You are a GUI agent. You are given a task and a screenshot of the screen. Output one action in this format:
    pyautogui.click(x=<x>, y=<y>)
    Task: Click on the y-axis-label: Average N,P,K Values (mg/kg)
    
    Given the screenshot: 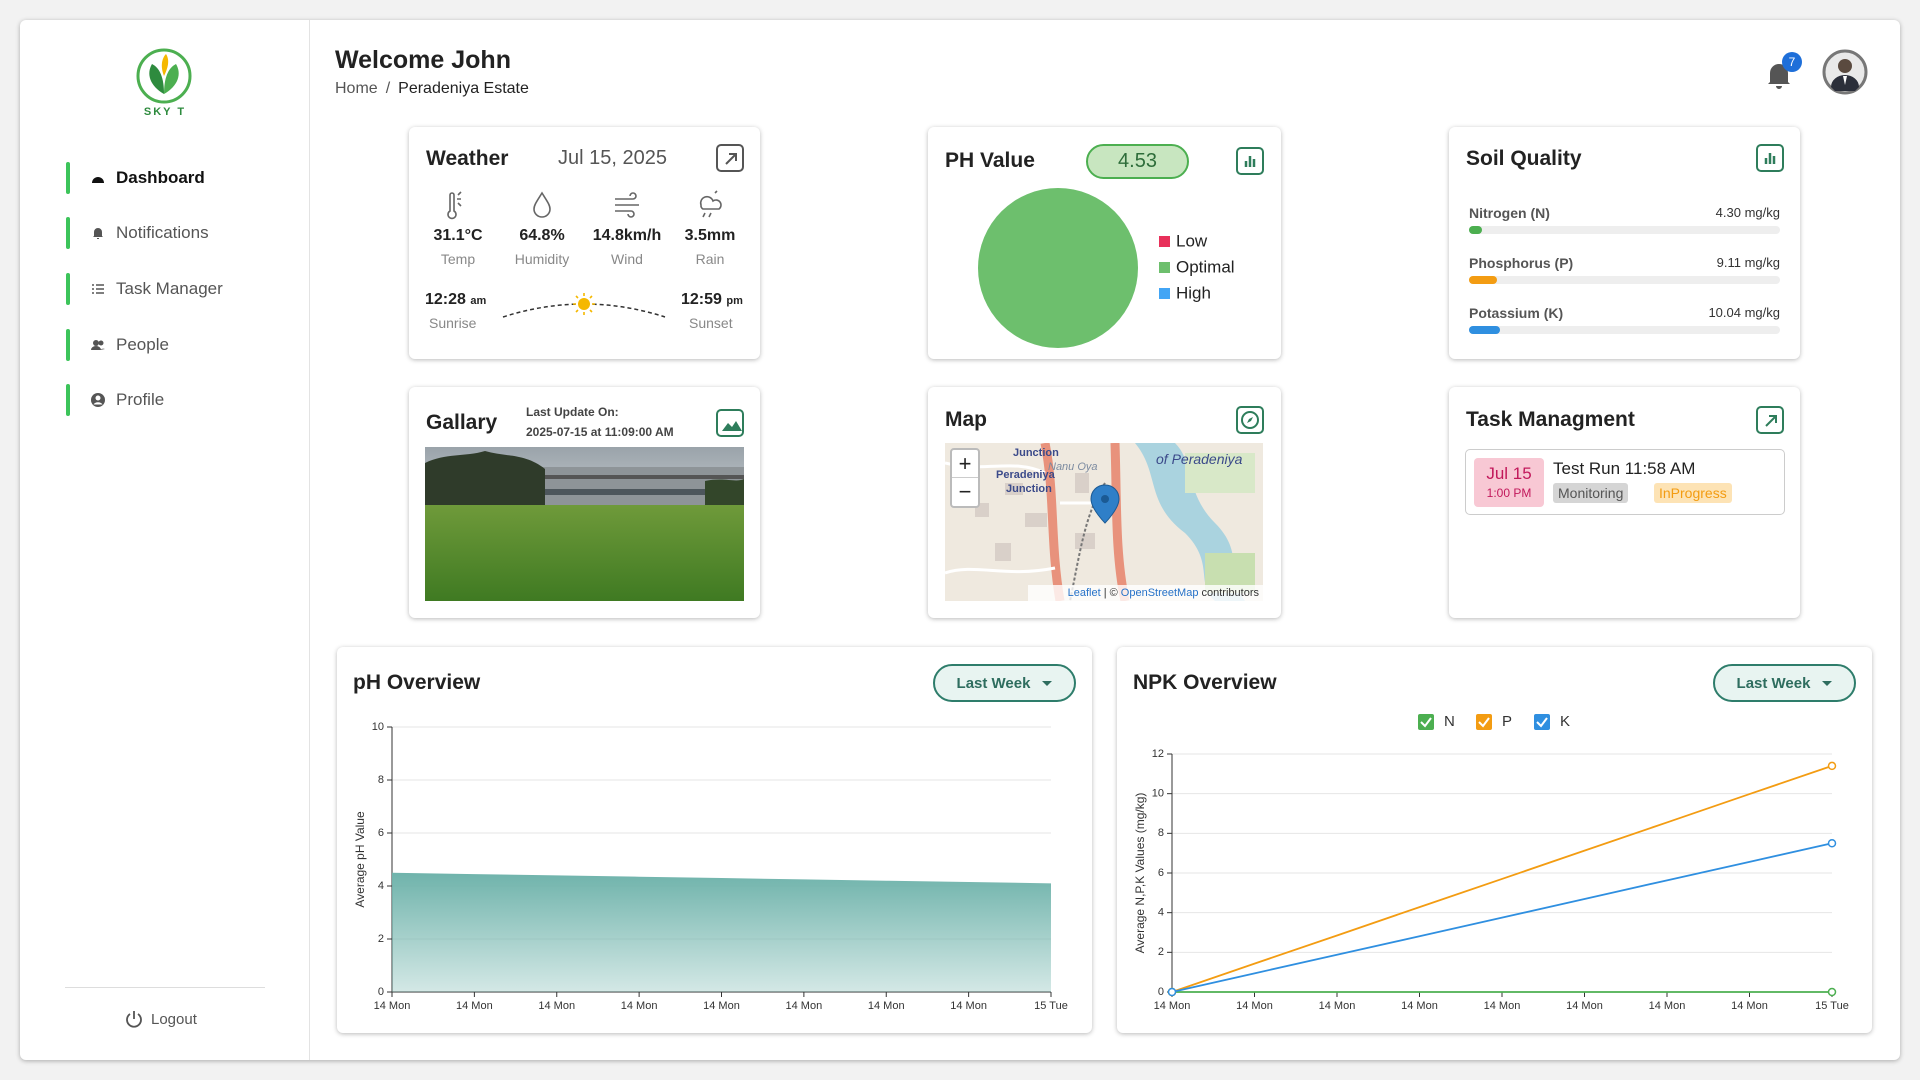 What is the action you would take?
    pyautogui.click(x=1140, y=873)
    